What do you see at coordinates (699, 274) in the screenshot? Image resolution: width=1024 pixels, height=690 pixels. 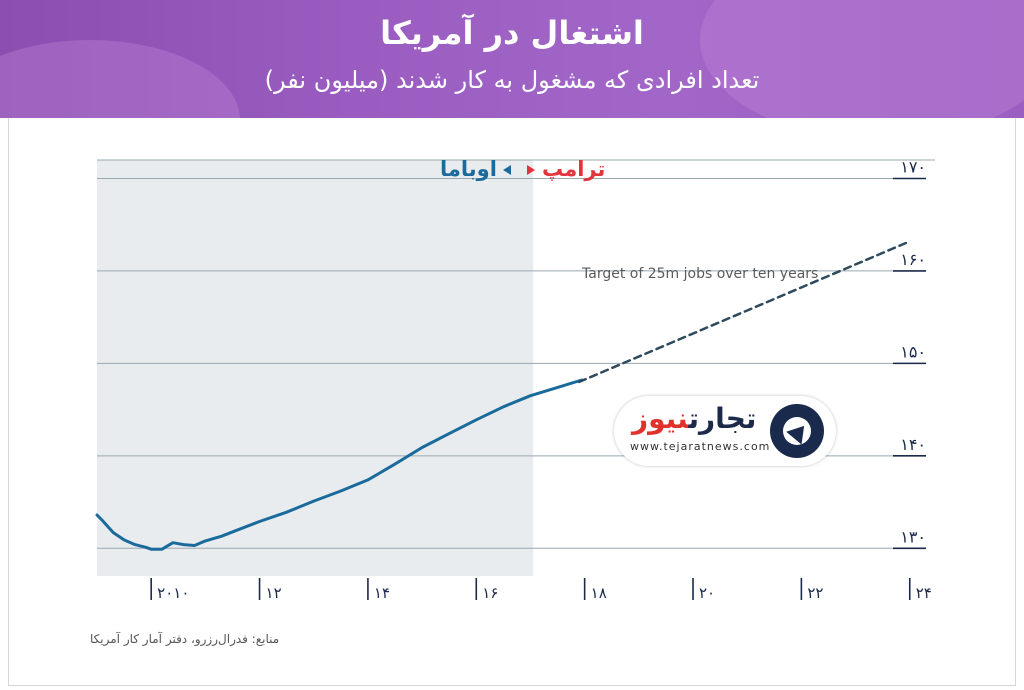 I see `target-annotation: Target of 25m jobs over ten years` at bounding box center [699, 274].